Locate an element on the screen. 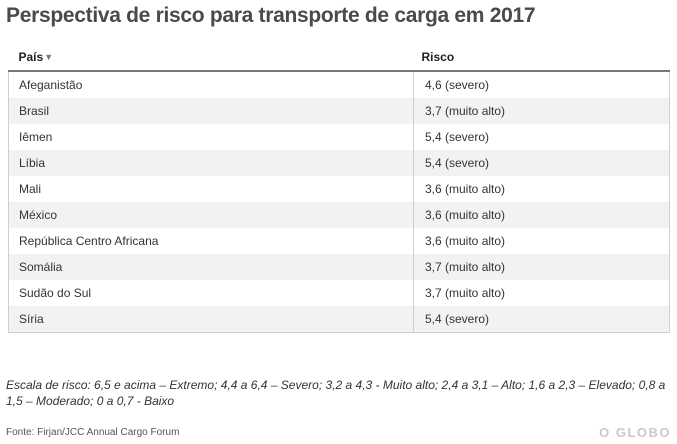  table-row: Iêmen 5,4 (severo) is located at coordinates (339, 137).